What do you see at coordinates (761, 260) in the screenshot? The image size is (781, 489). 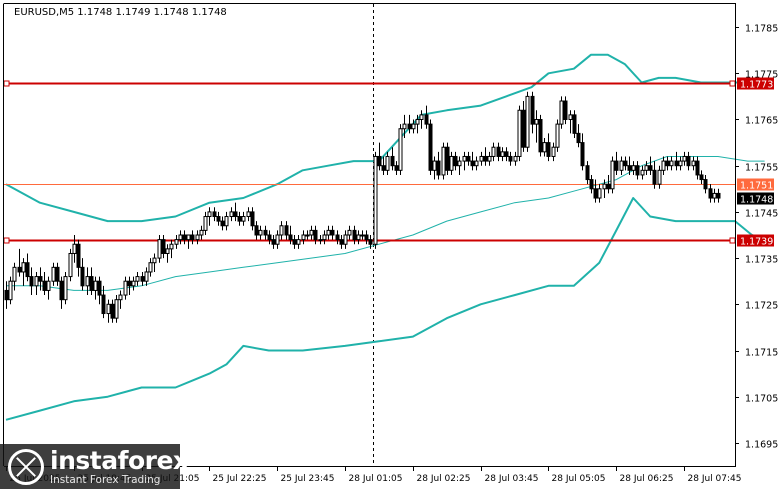 I see `y-tick-label: 1.1735` at bounding box center [761, 260].